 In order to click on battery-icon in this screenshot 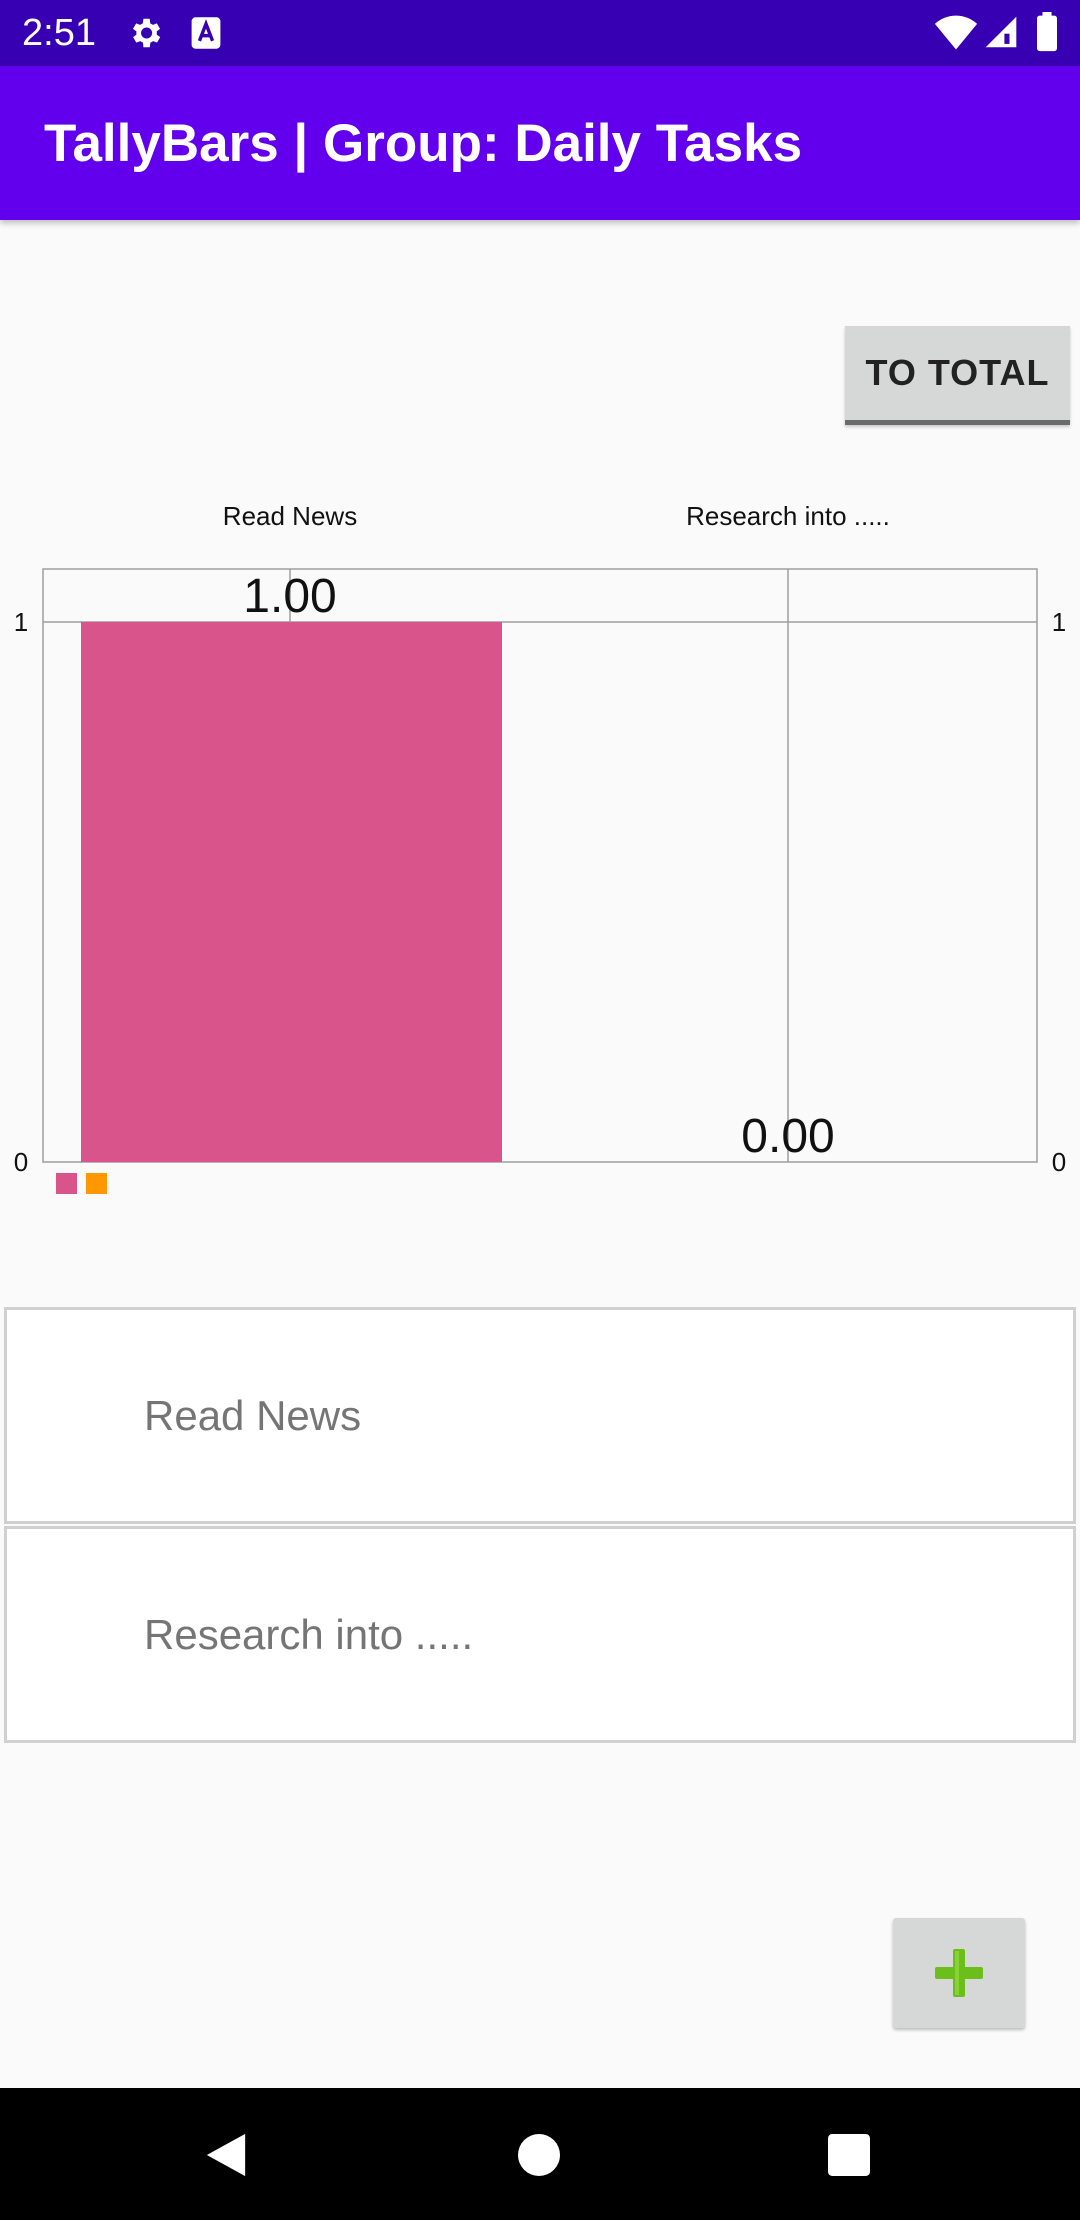, I will do `click(1047, 32)`.